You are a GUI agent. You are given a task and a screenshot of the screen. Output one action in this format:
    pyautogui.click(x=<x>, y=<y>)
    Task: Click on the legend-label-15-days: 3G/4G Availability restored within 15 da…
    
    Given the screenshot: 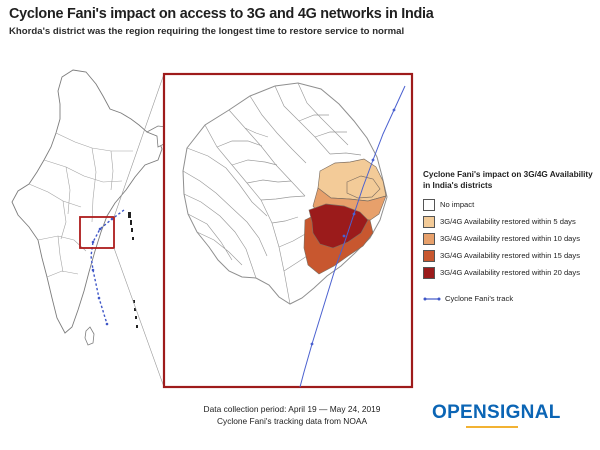 What is the action you would take?
    pyautogui.click(x=510, y=255)
    